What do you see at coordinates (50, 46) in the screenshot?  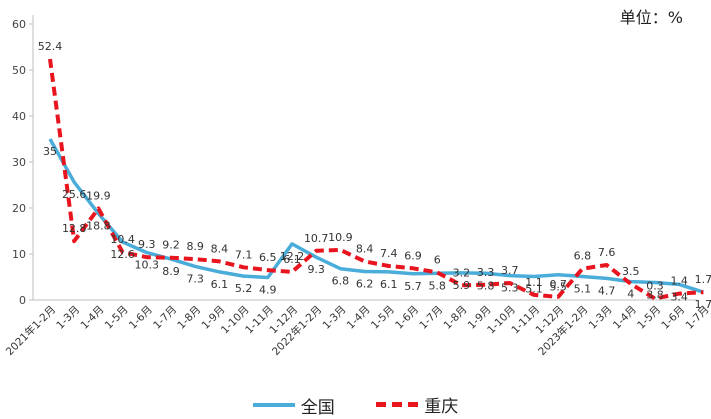 I see `data-label: 52.4` at bounding box center [50, 46].